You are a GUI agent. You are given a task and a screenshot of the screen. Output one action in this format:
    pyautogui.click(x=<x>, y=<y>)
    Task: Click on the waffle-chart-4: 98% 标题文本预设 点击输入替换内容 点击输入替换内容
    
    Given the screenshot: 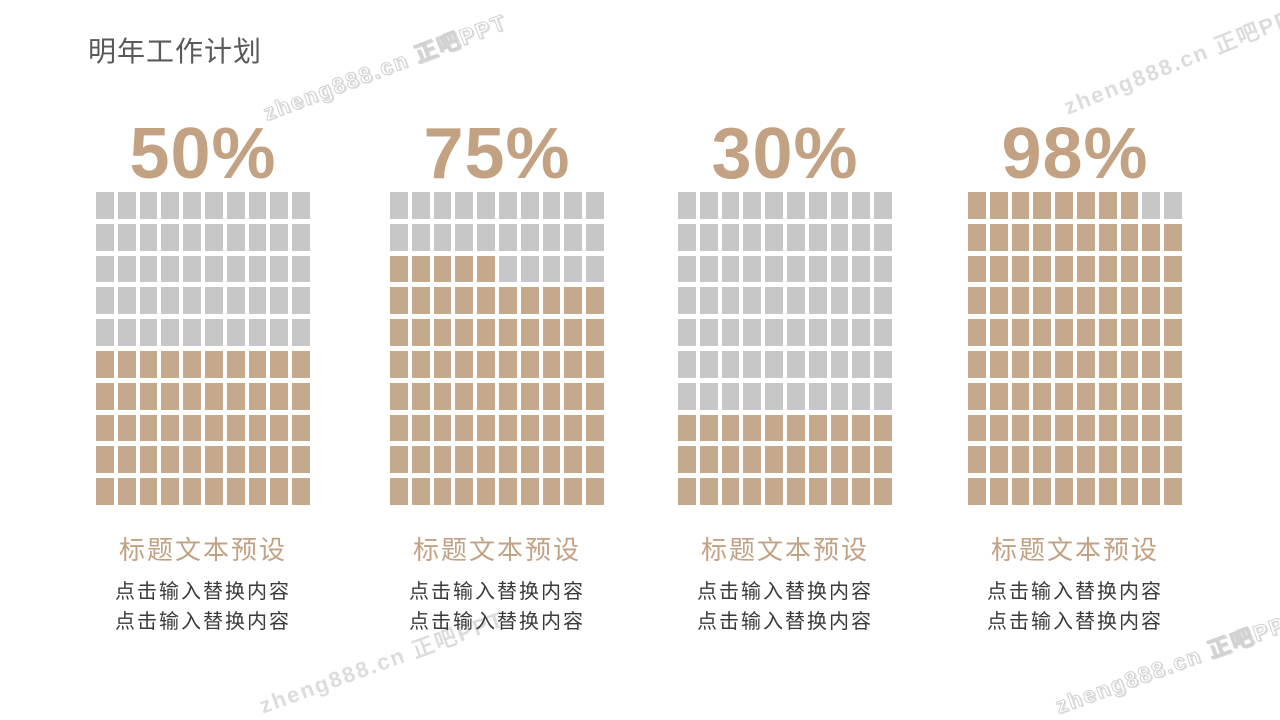 What is the action you would take?
    pyautogui.click(x=1075, y=377)
    